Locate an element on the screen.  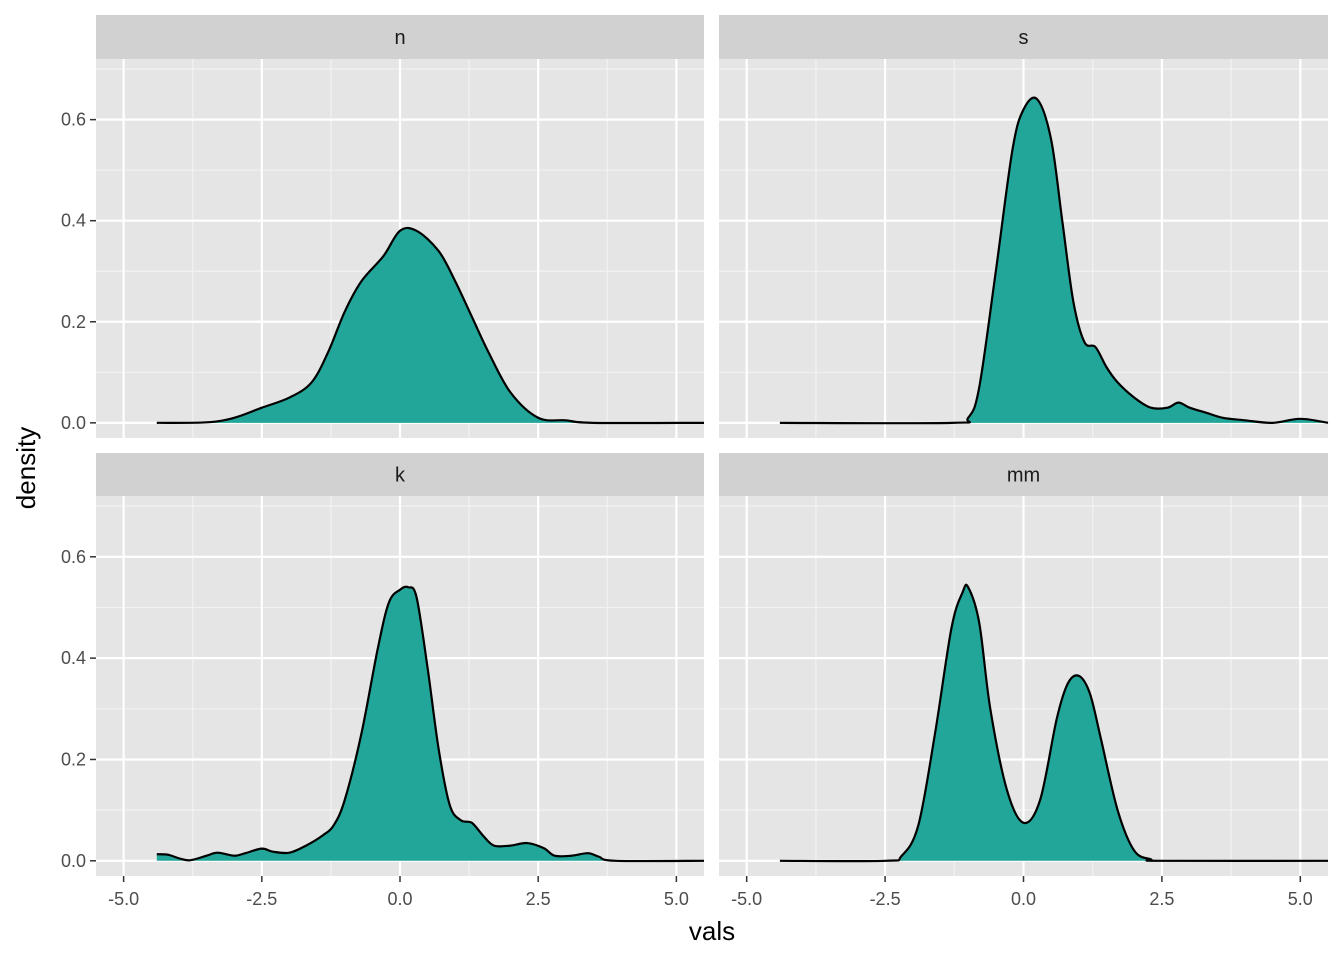
facet-strip-label: s is located at coordinates (1024, 38).